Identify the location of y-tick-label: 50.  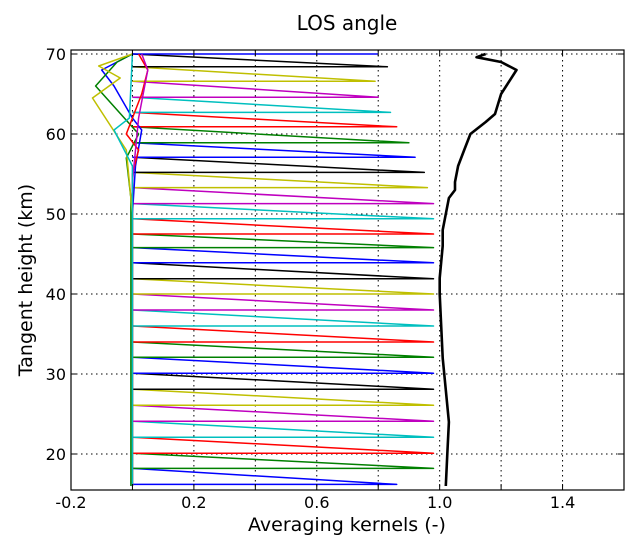
(56, 214).